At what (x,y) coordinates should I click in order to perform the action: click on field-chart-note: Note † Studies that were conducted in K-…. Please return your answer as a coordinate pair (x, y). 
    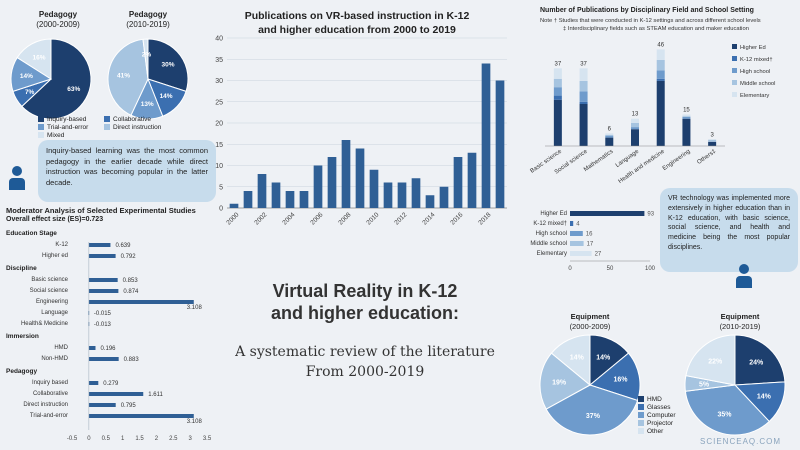
    Looking at the image, I should click on (670, 25).